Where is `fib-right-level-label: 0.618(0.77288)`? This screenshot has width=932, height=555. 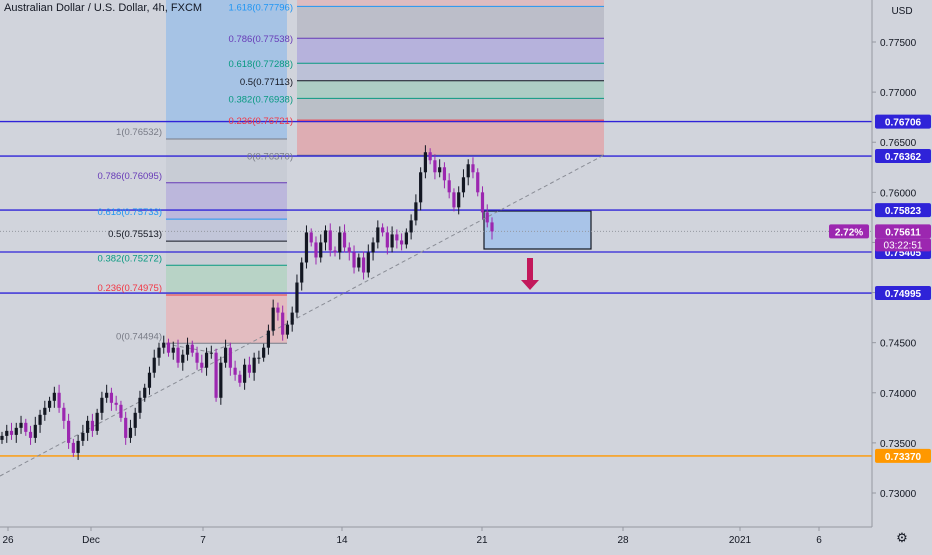
fib-right-level-label: 0.618(0.77288) is located at coordinates (261, 64).